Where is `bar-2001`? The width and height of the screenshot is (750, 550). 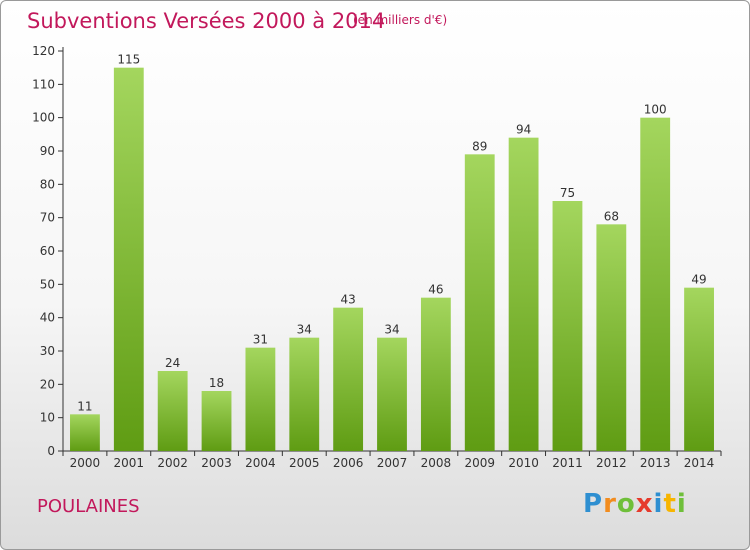
bar-2001 is located at coordinates (128, 259).